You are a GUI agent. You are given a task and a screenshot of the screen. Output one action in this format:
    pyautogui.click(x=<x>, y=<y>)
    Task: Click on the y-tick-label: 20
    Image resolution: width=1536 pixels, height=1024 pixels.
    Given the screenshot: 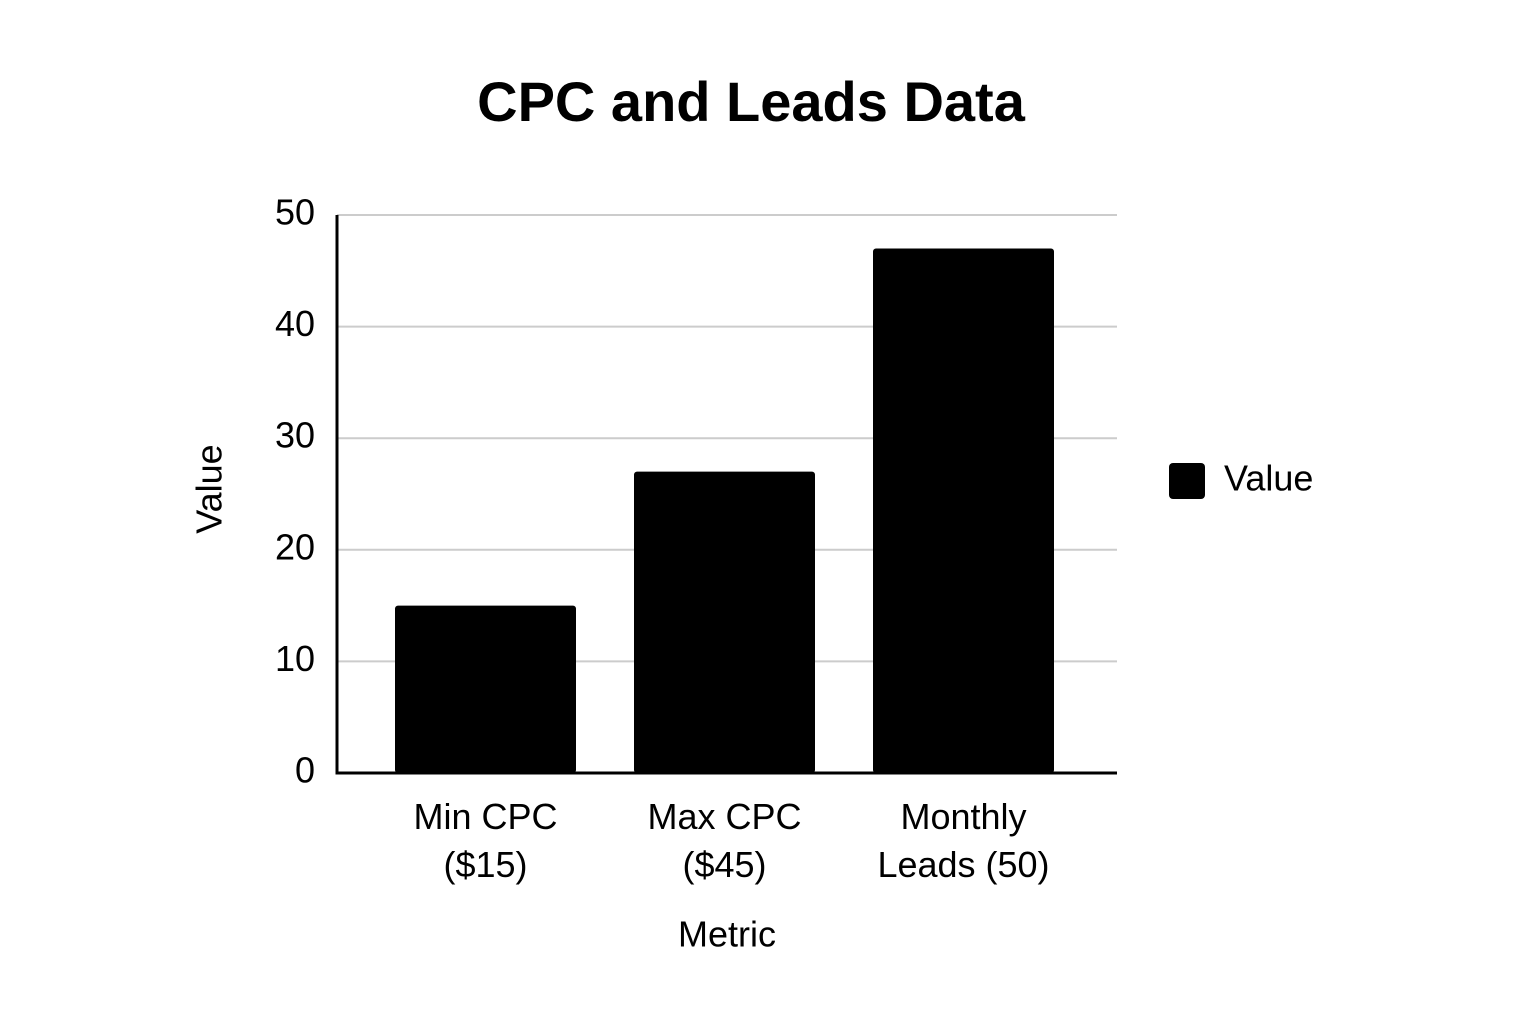 What is the action you would take?
    pyautogui.click(x=295, y=546)
    